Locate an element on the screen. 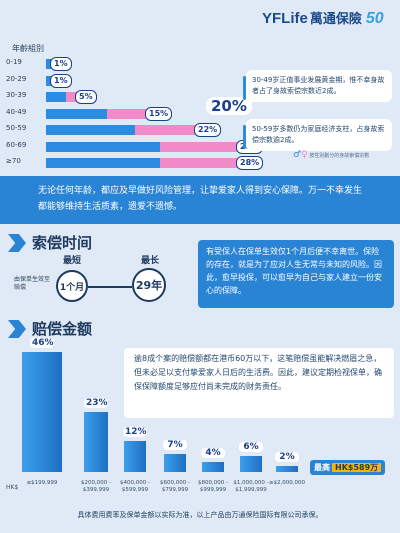 The height and width of the screenshot is (533, 400). payout-category-label: $200,000 - $399,999 is located at coordinates (96, 486).